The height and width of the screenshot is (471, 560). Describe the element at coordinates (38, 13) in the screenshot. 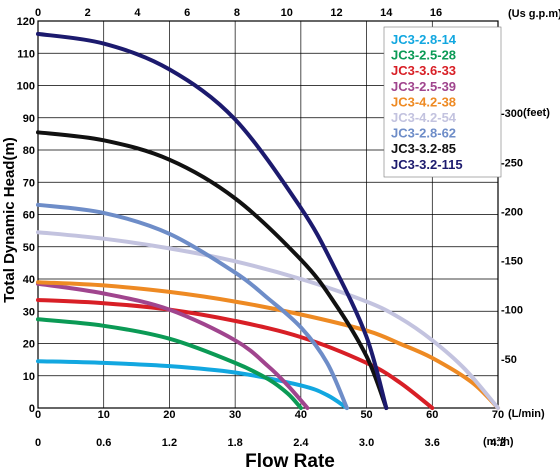

I see `x-top-tick-label: 0` at that location.